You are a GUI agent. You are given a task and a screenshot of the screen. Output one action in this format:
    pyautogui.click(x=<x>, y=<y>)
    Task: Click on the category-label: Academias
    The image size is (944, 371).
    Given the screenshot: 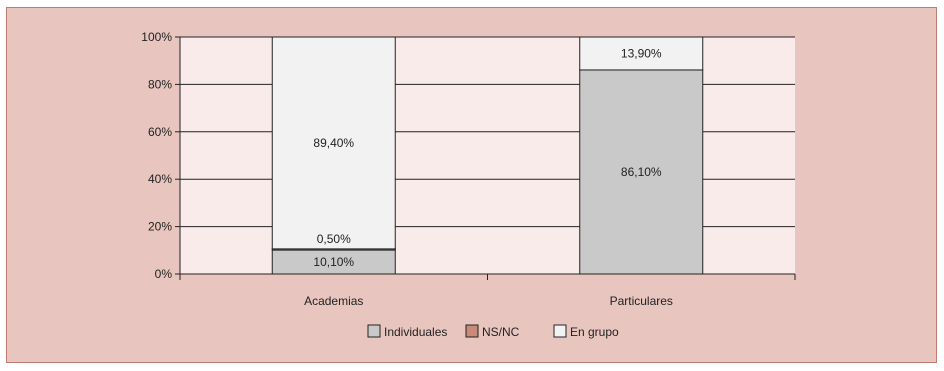 What is the action you would take?
    pyautogui.click(x=333, y=301)
    